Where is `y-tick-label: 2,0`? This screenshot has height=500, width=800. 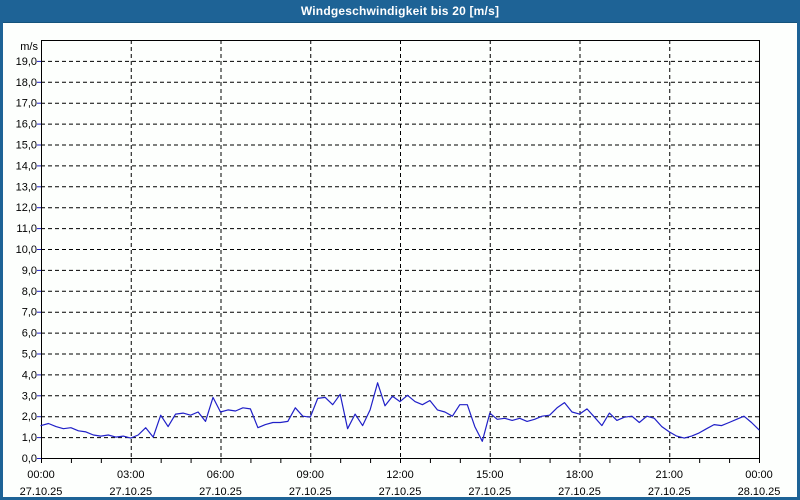
y-tick-label: 2,0 is located at coordinates (29, 417).